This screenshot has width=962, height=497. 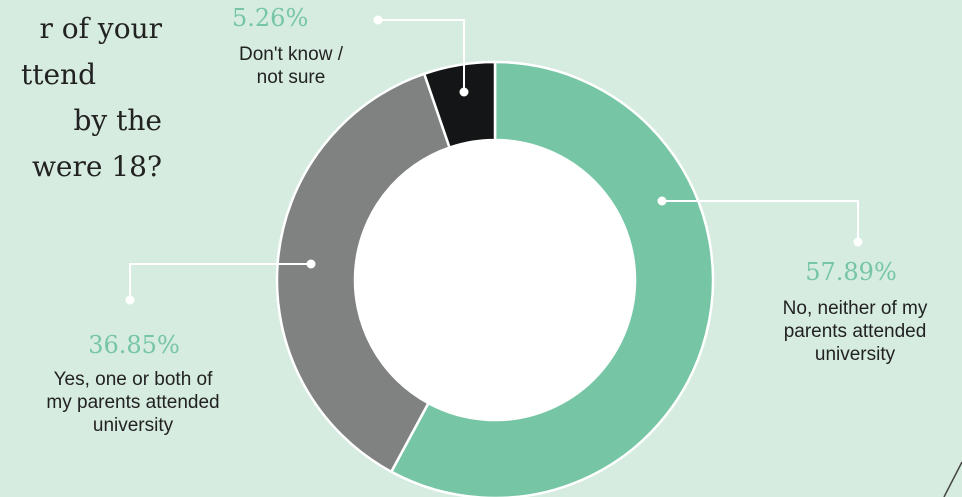 What do you see at coordinates (133, 379) in the screenshot?
I see `slice-label-line: Yes, one or both of` at bounding box center [133, 379].